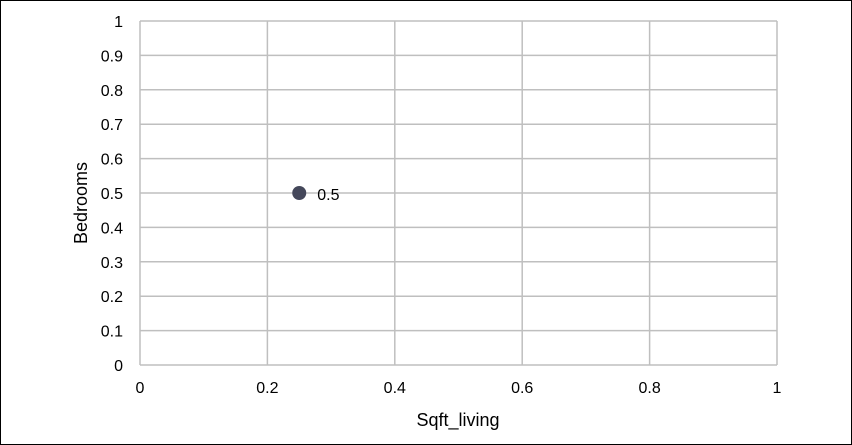  What do you see at coordinates (118, 22) in the screenshot?
I see `y-tick-label: 1` at bounding box center [118, 22].